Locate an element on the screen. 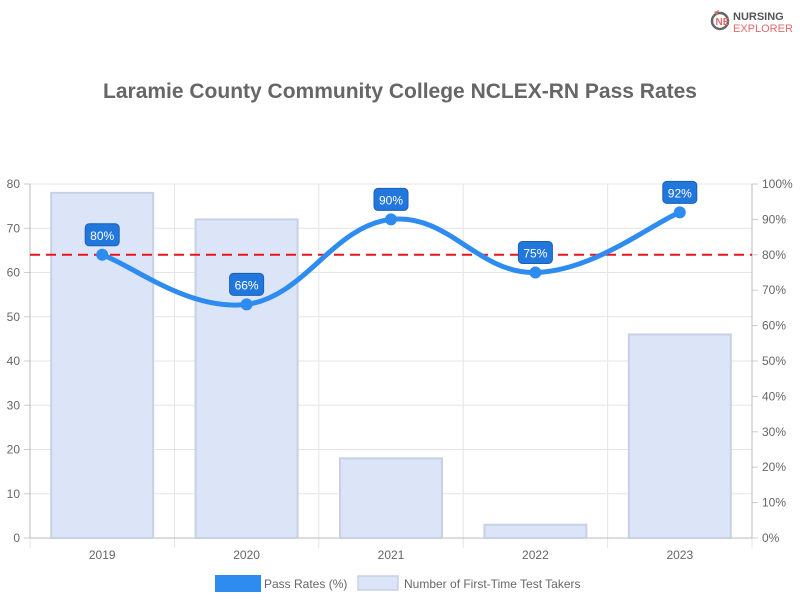  y-left-tick-label: 10 is located at coordinates (14, 494).